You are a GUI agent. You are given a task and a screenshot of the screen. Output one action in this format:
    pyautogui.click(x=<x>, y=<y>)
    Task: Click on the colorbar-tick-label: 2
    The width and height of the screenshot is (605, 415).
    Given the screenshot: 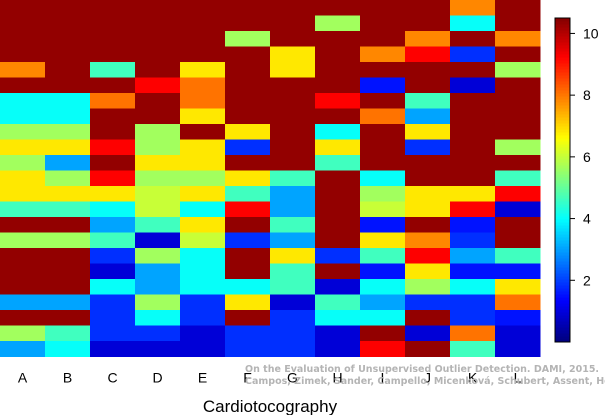 What is the action you would take?
    pyautogui.click(x=587, y=280)
    